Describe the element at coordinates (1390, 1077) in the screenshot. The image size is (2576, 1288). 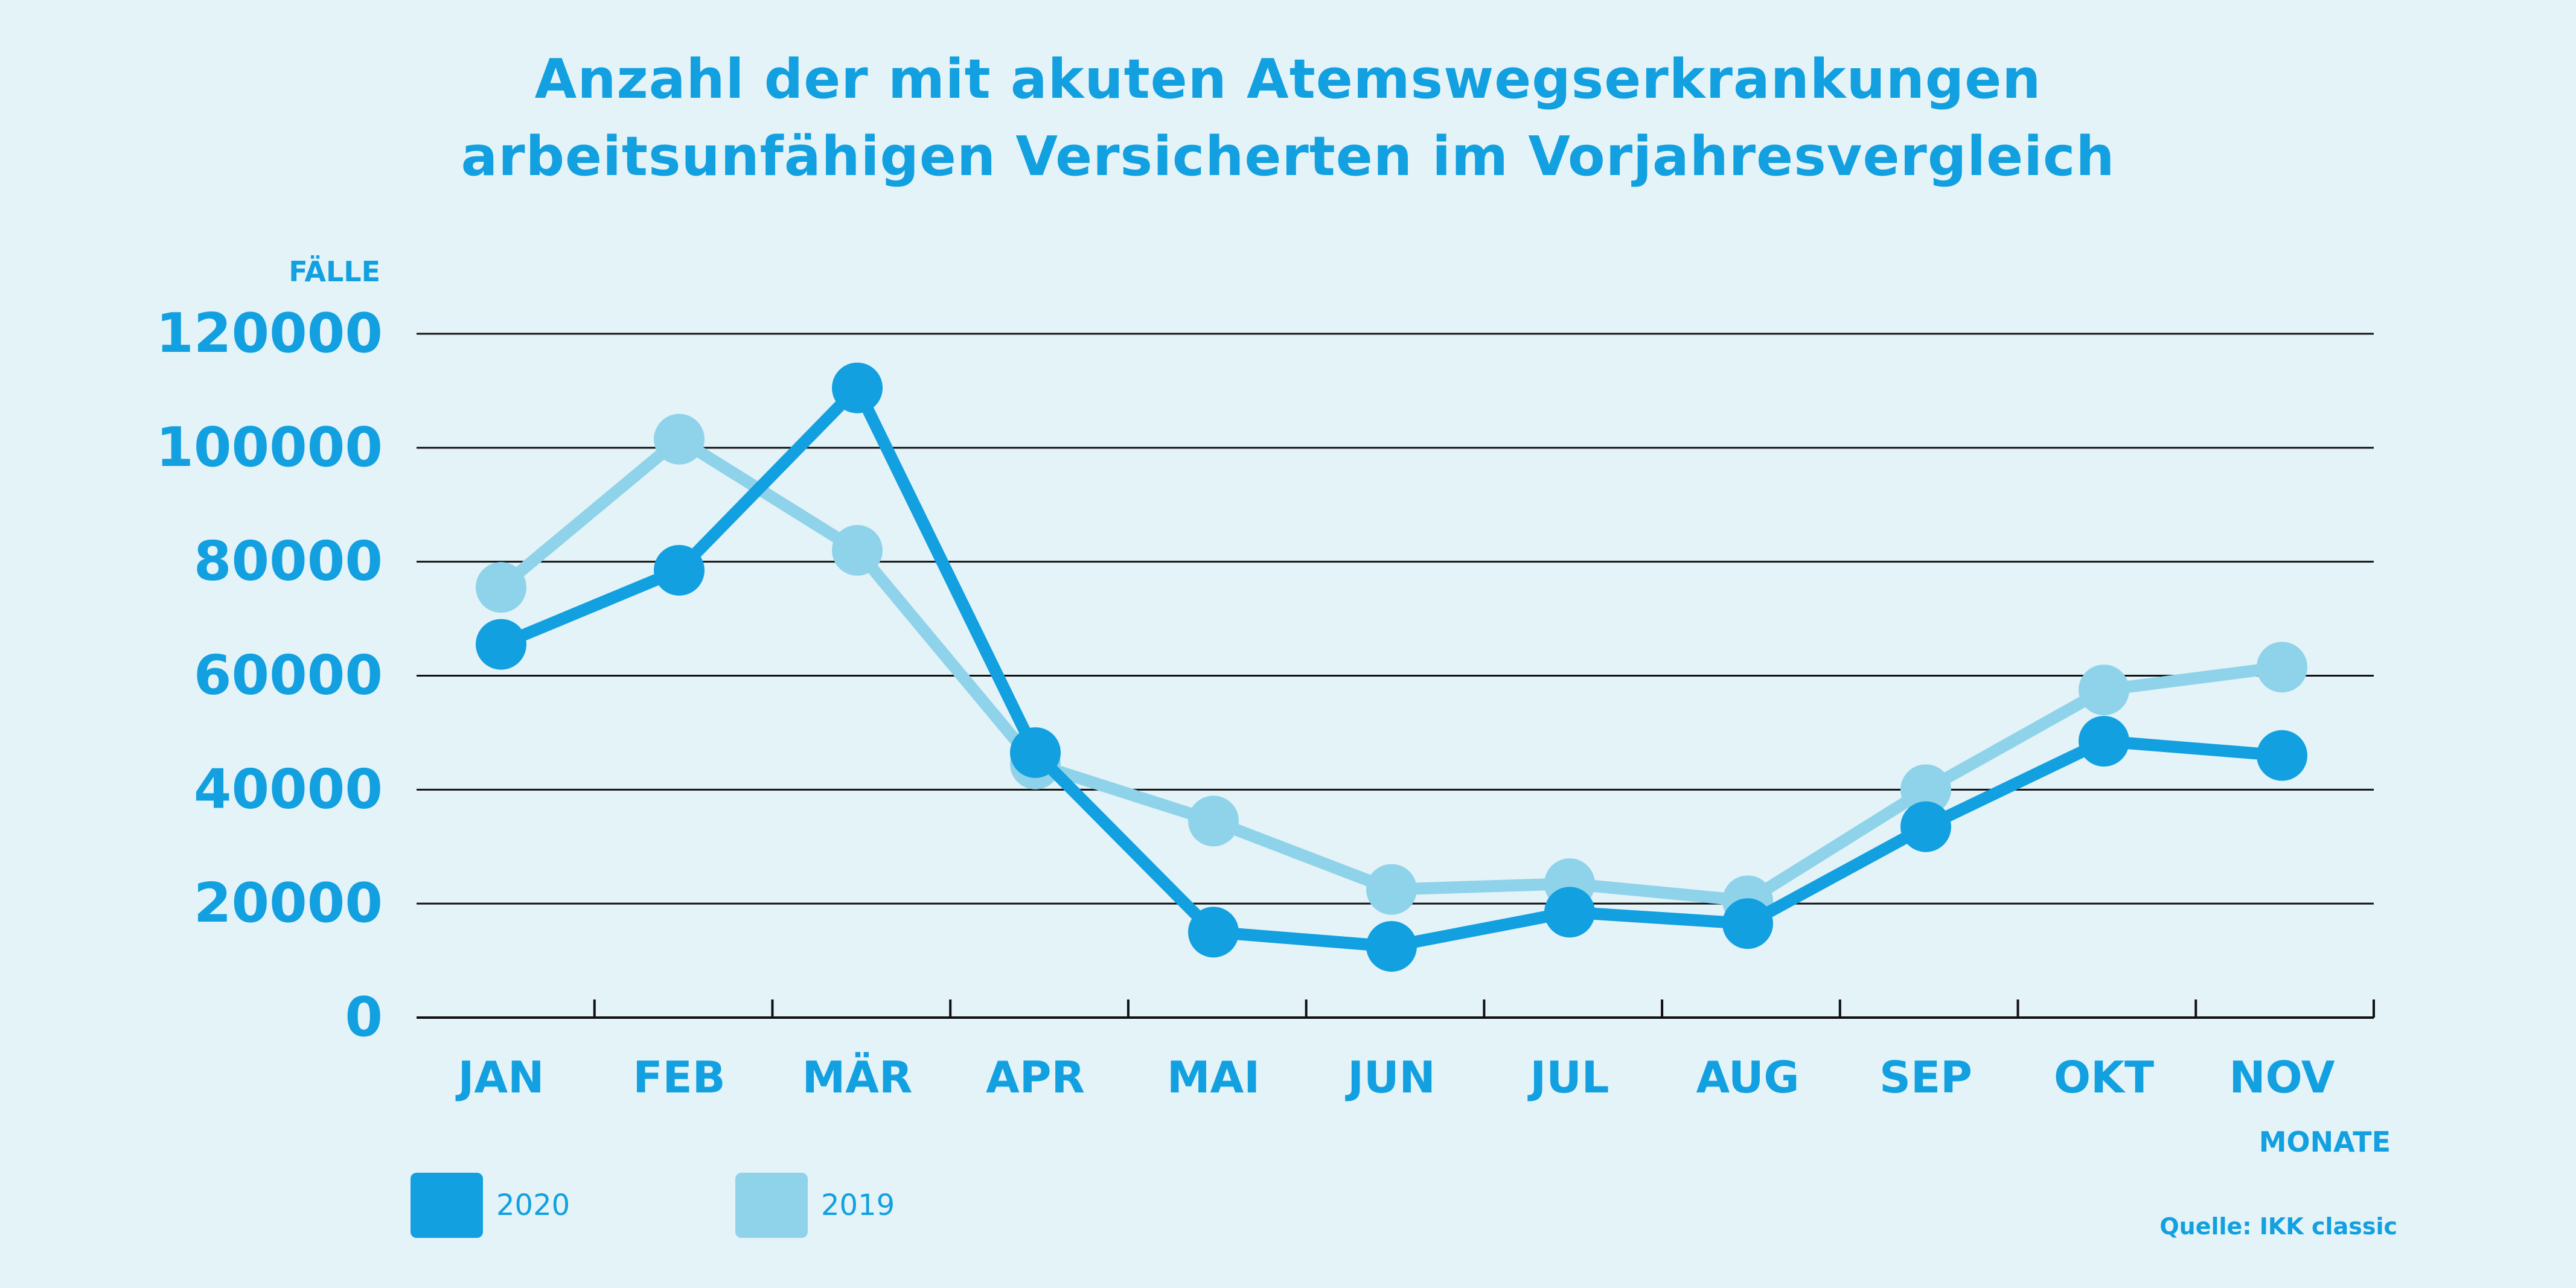
I see `x-tick-label: JUN` at that location.